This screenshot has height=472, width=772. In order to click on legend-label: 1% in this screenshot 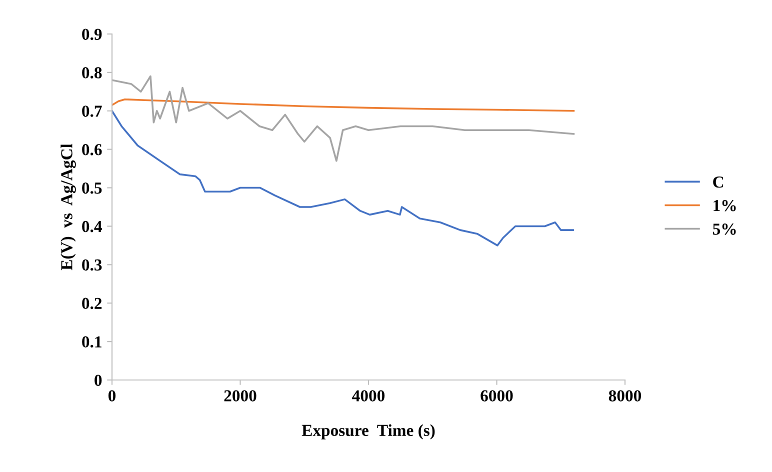, I will do `click(725, 206)`.